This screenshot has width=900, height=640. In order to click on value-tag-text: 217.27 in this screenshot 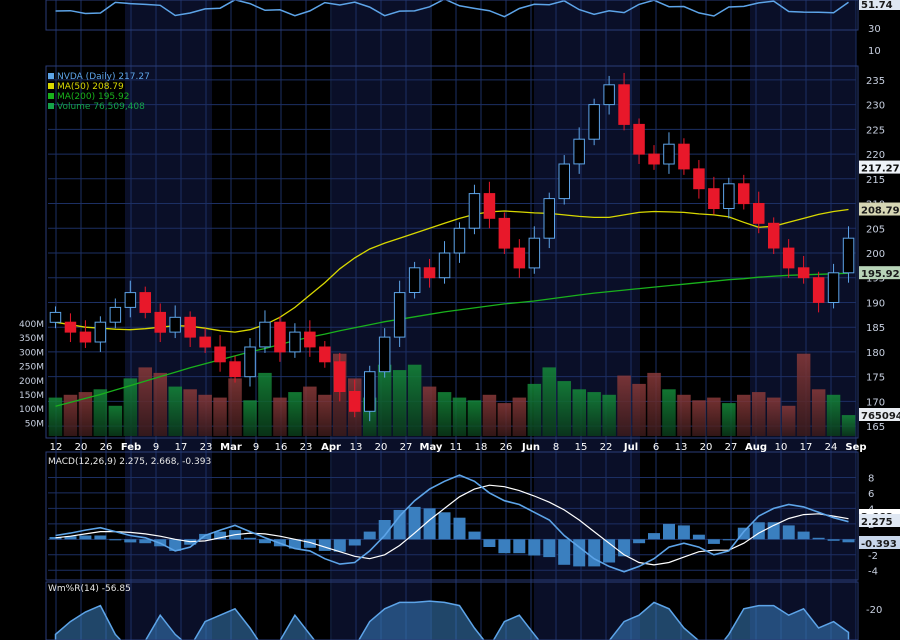, I will do `click(880, 169)`.